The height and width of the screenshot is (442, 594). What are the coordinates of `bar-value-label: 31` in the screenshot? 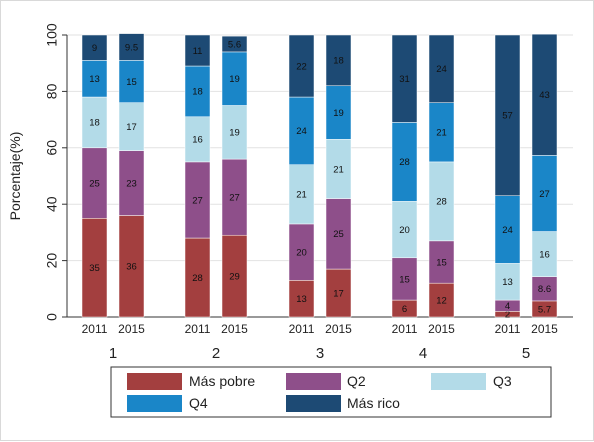 It's located at (404, 79).